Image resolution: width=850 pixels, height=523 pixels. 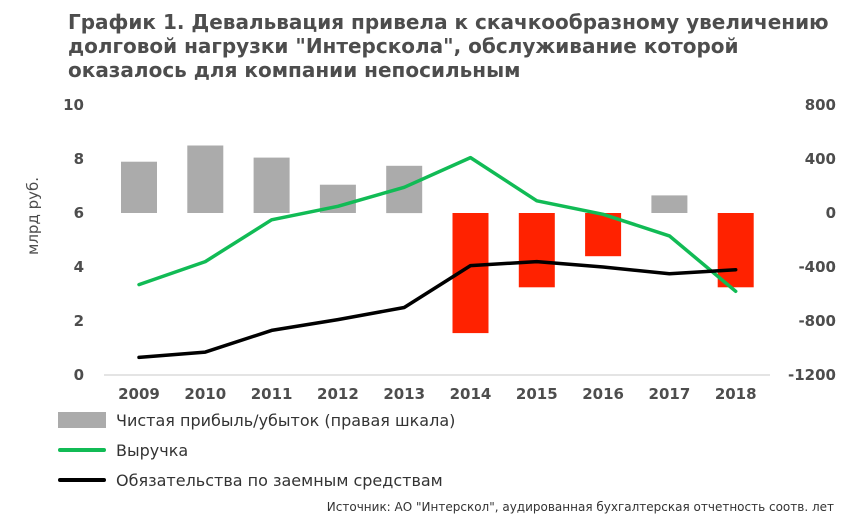 I want to click on x-tick-2016: 2016, so click(x=603, y=394).